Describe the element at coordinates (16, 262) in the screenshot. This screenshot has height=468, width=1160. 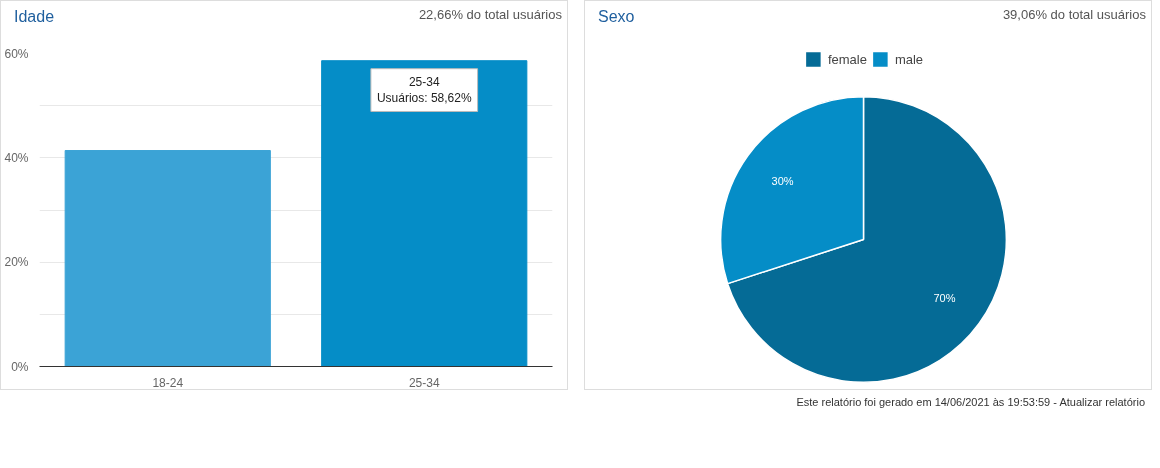
I see `y-tick-label: 20%` at that location.